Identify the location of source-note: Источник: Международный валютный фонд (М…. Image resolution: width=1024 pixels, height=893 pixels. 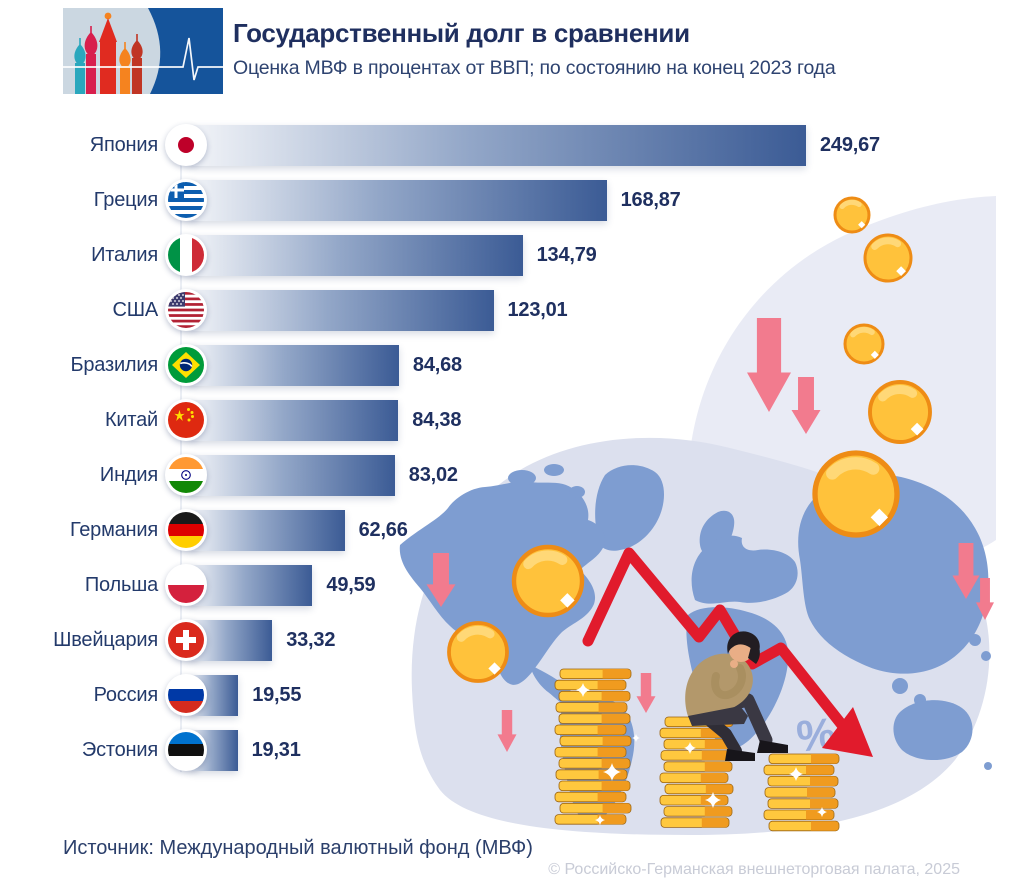
(298, 848).